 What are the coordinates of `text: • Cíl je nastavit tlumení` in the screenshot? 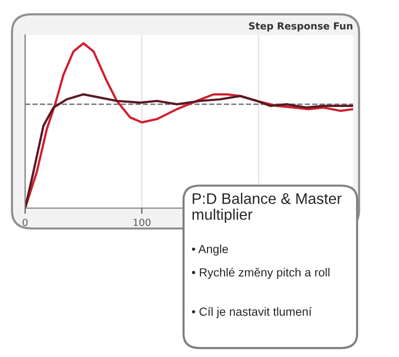 It's located at (252, 312).